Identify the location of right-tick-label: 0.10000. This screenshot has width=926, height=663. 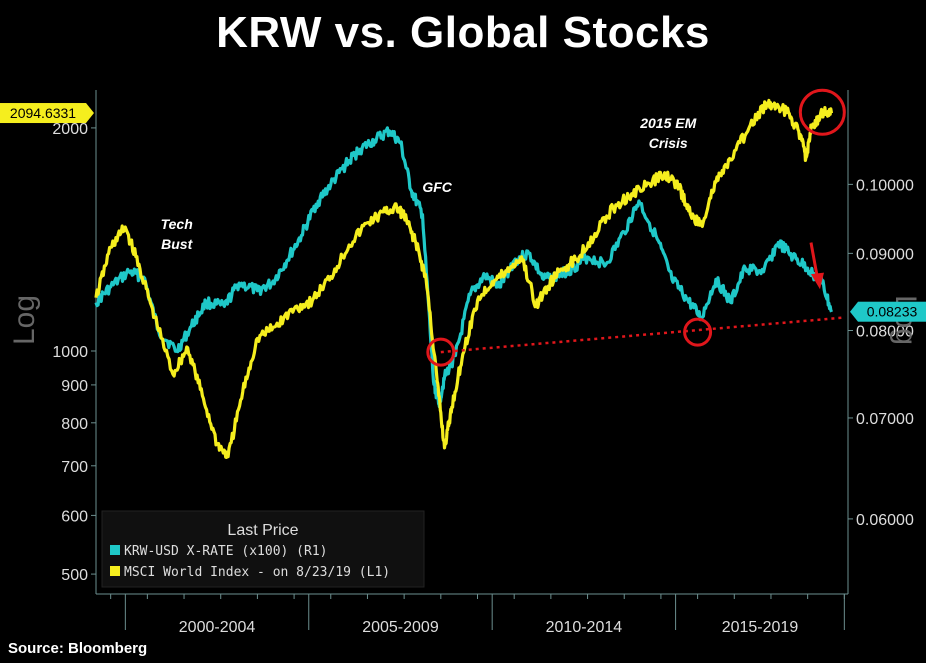
(885, 185).